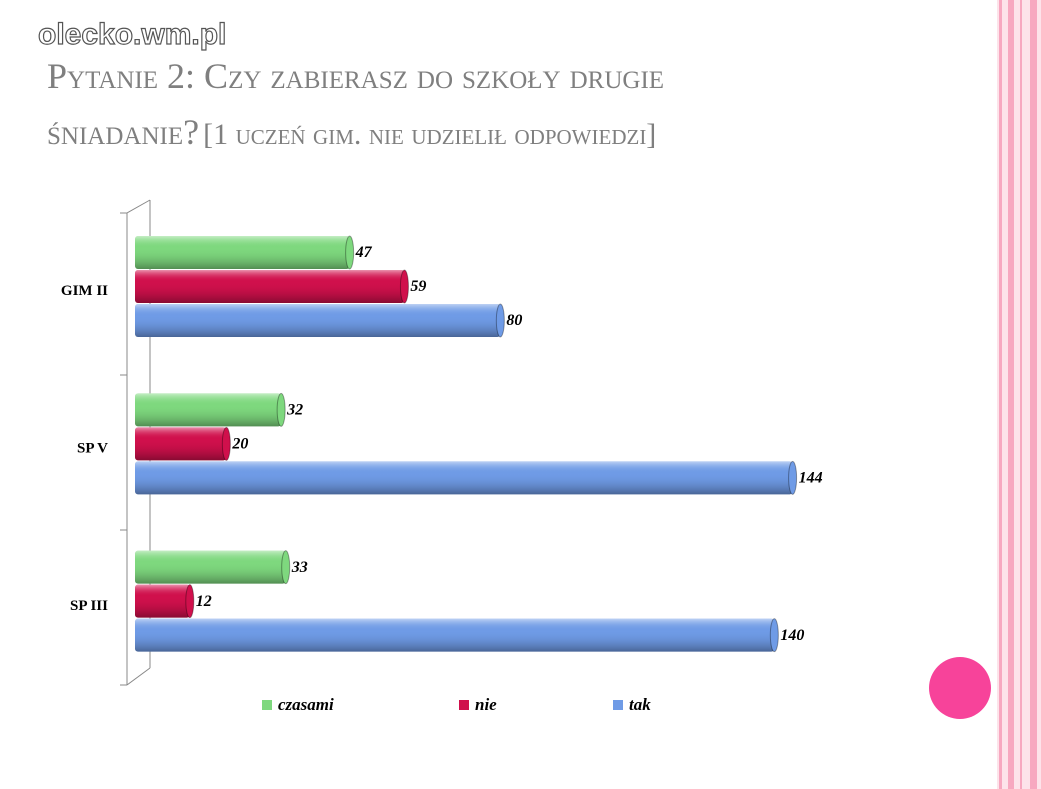 The image size is (1041, 789). I want to click on value-label: 33, so click(299, 567).